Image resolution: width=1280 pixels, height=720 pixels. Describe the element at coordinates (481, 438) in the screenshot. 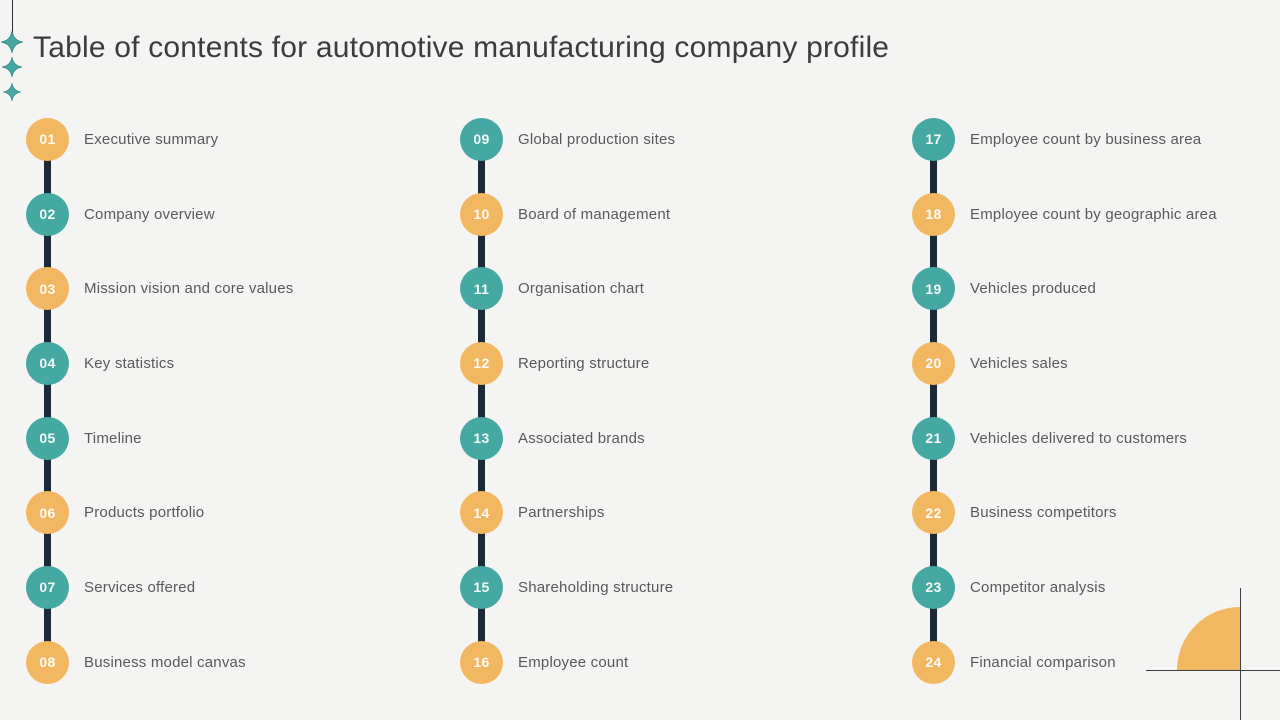

I see `toc-item-number-badge: 13` at that location.